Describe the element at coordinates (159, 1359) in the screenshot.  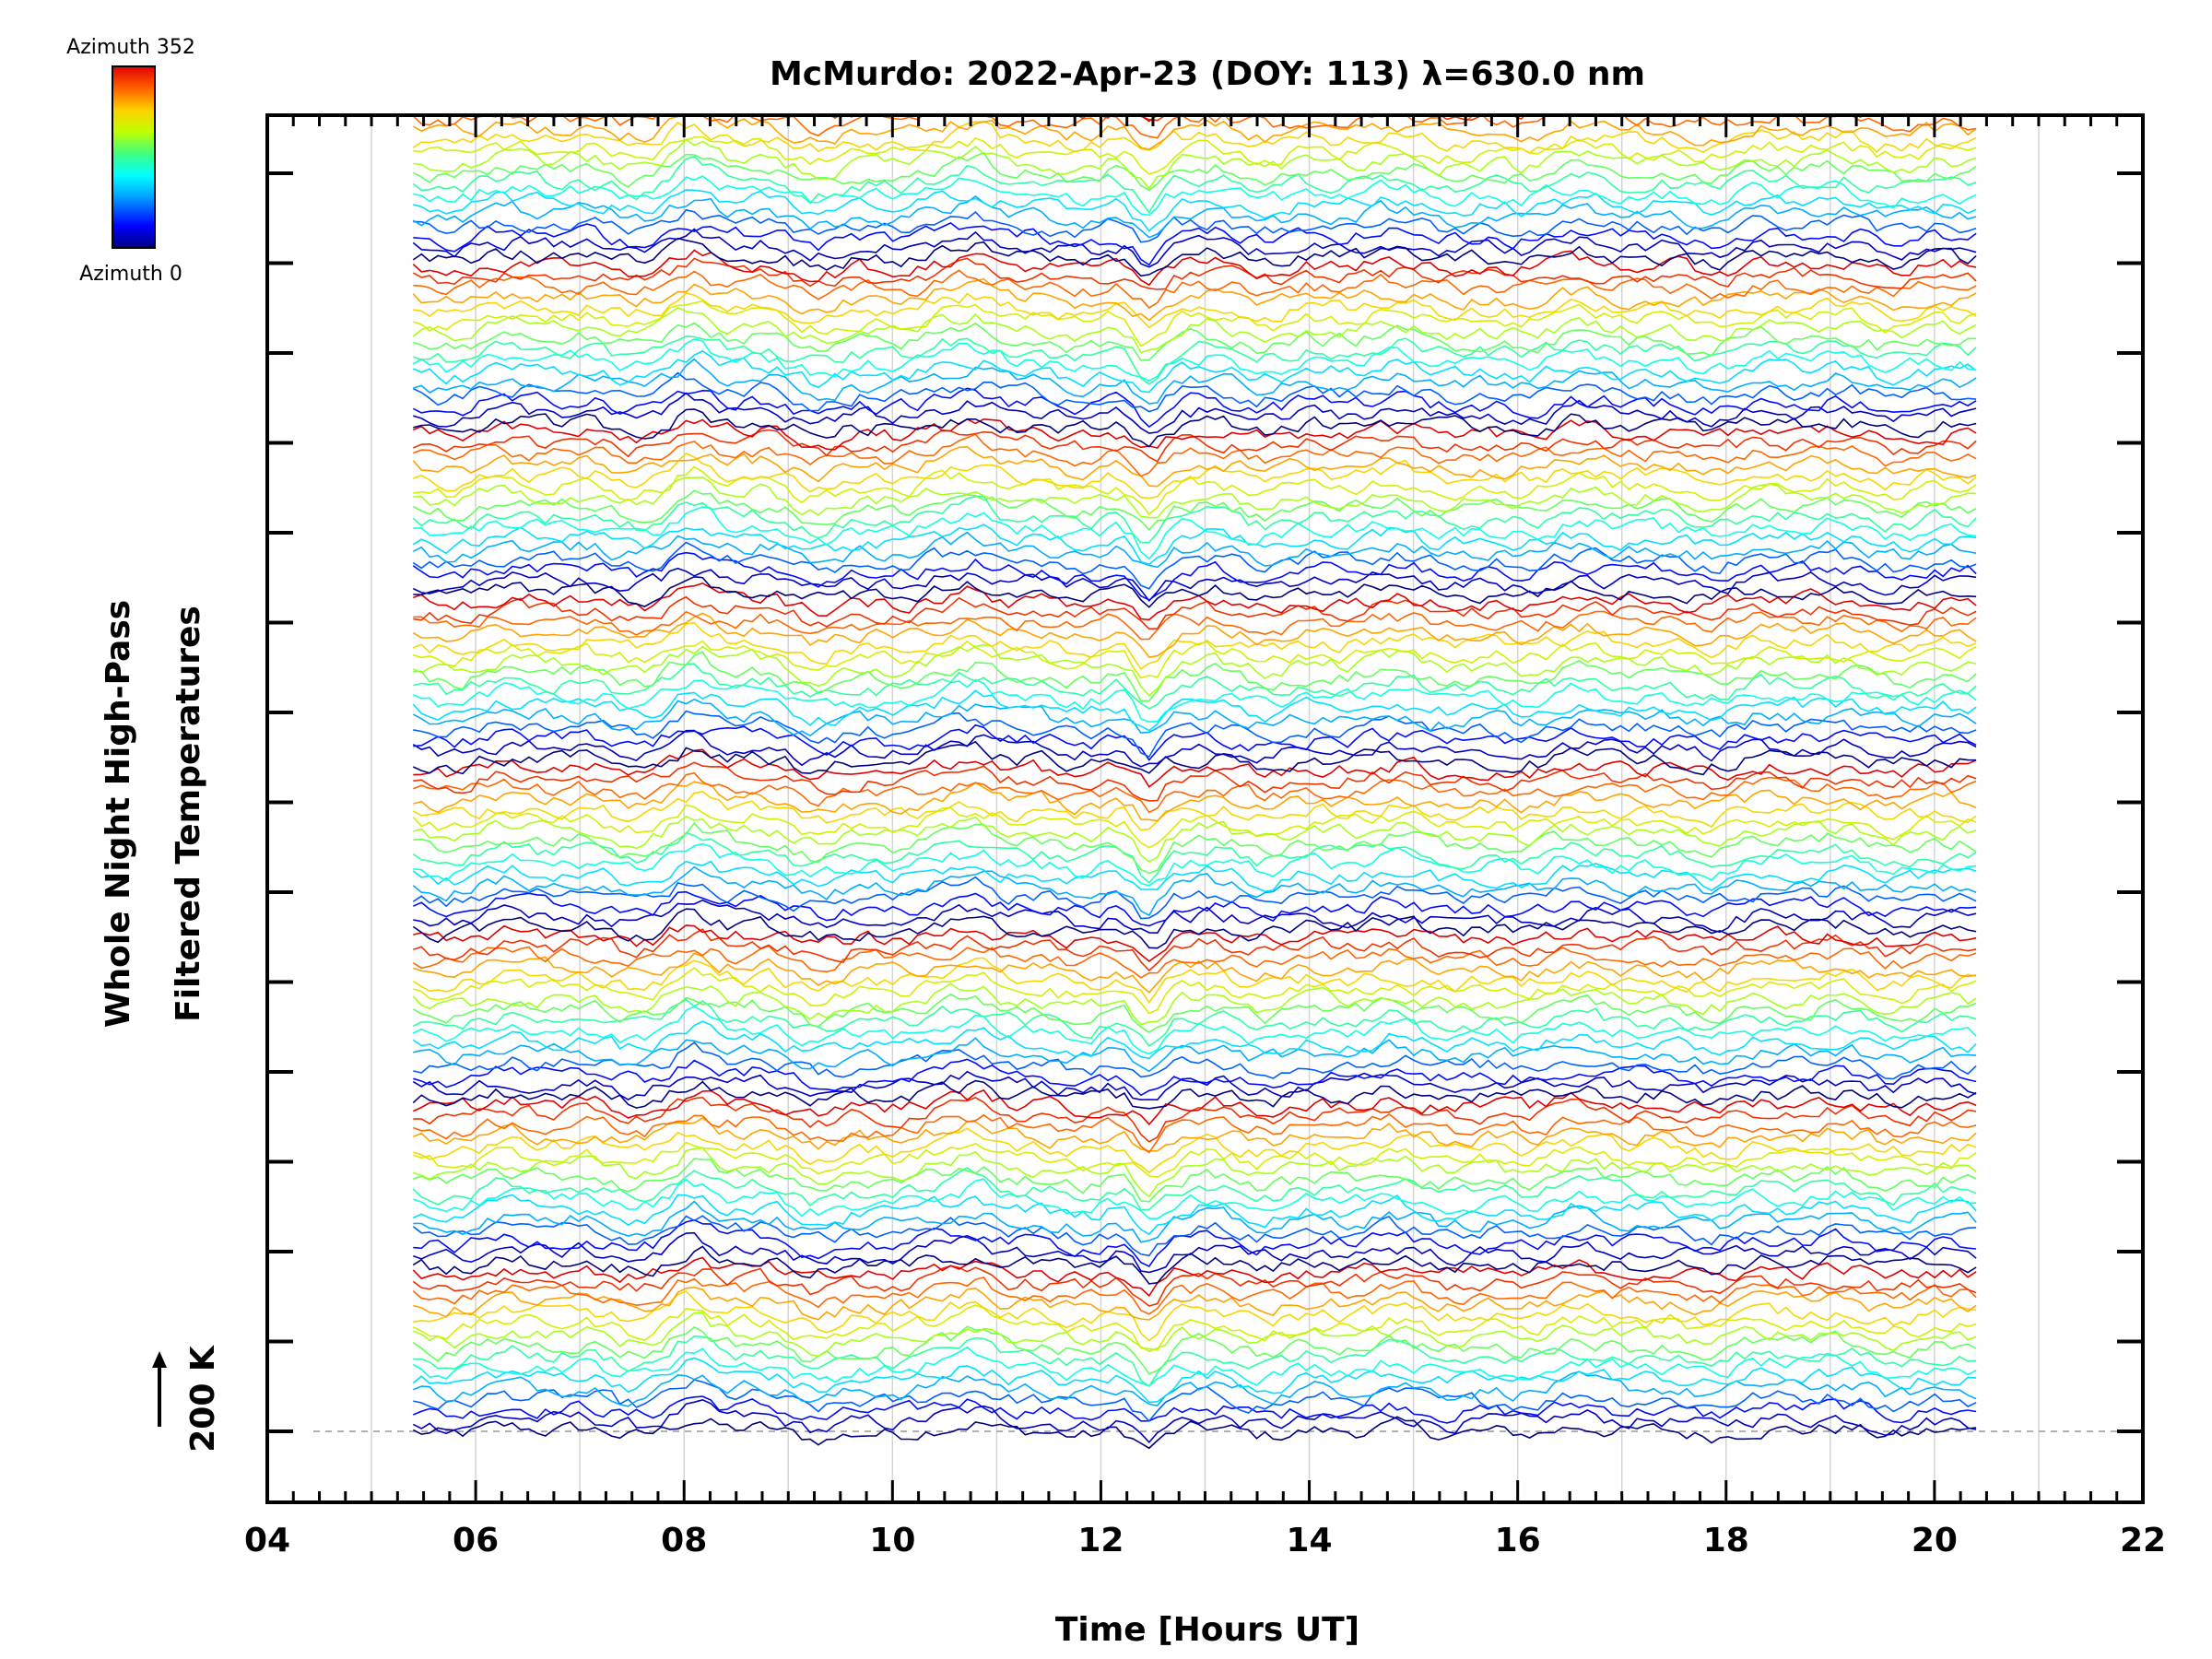
I see `scale-marker-arrow-head` at that location.